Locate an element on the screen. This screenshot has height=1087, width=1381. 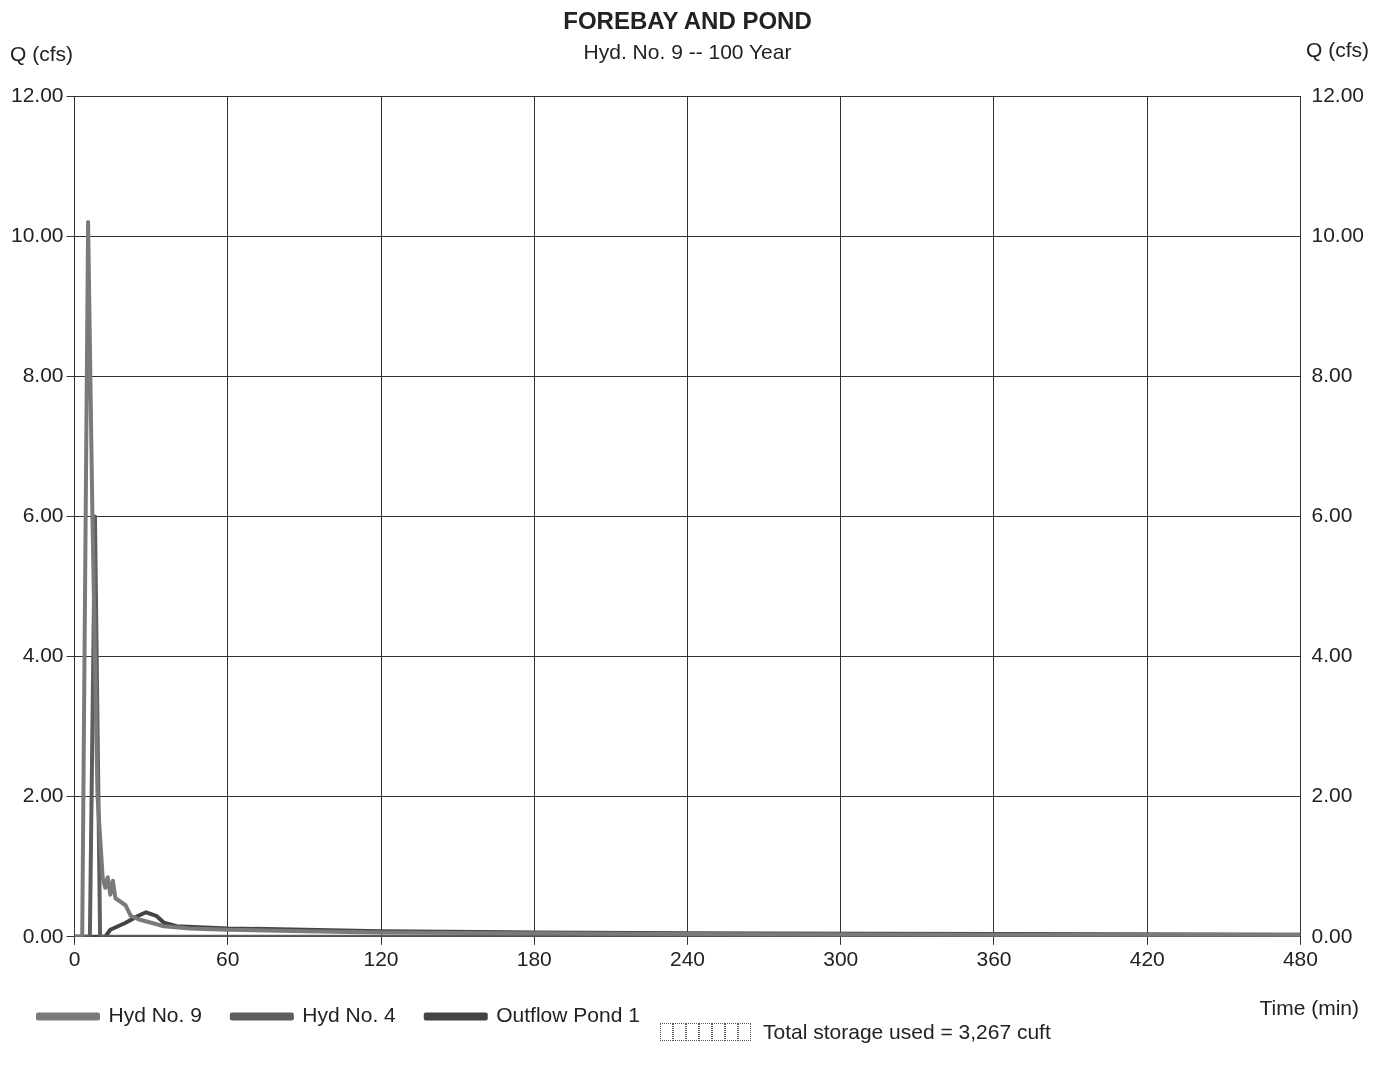
text: Total storage used = 3,267 cuft is located at coordinates (907, 1032).